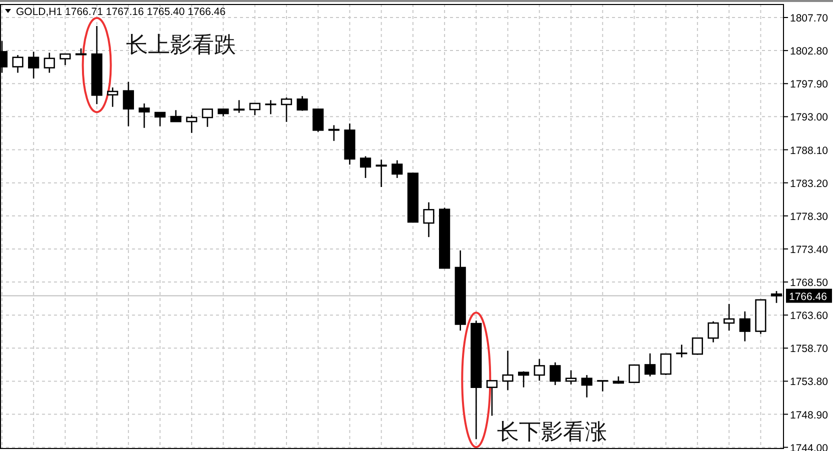  Describe the element at coordinates (809, 150) in the screenshot. I see `y-tick-label: 1788.10` at that location.